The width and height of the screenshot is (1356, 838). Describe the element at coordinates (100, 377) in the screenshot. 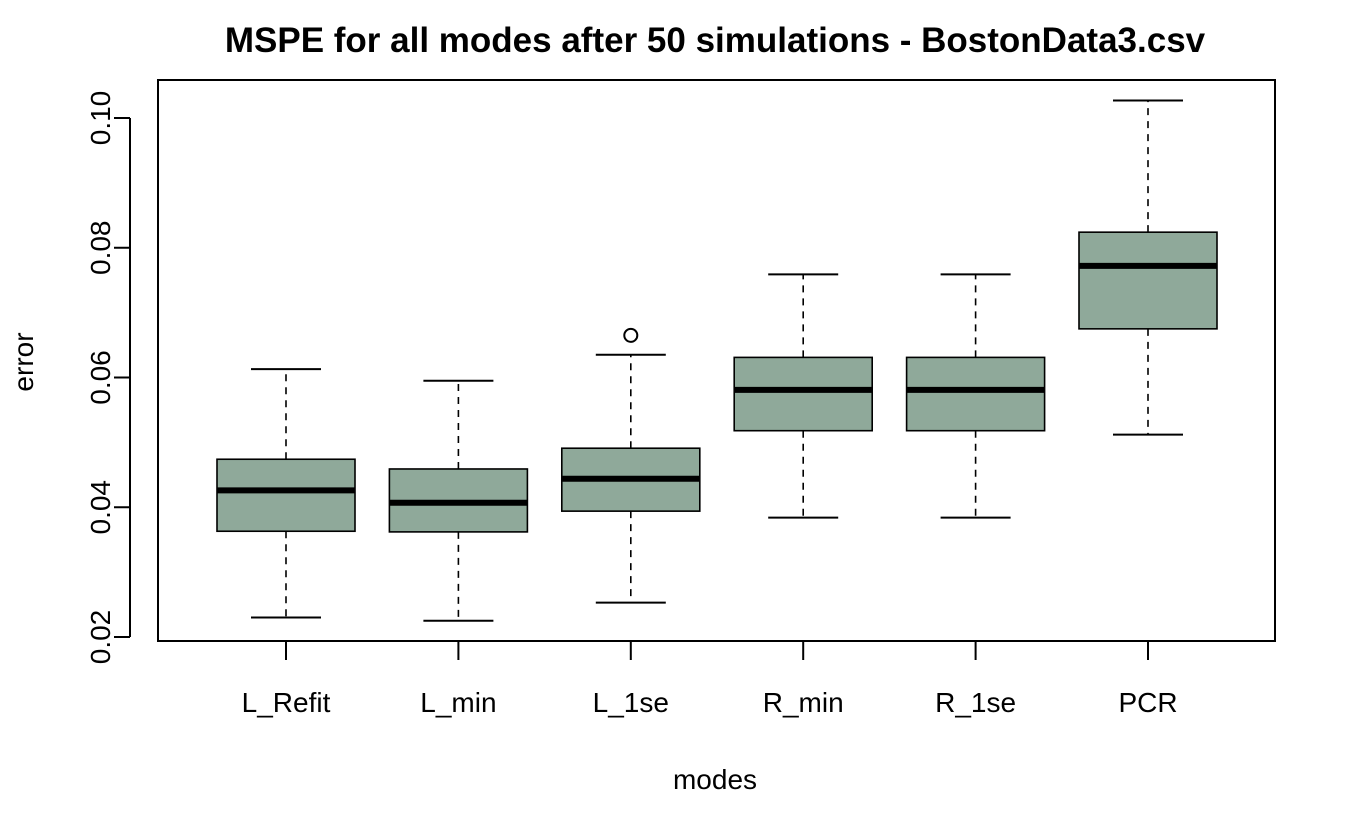

I see `y-tick-label: 0.06` at that location.